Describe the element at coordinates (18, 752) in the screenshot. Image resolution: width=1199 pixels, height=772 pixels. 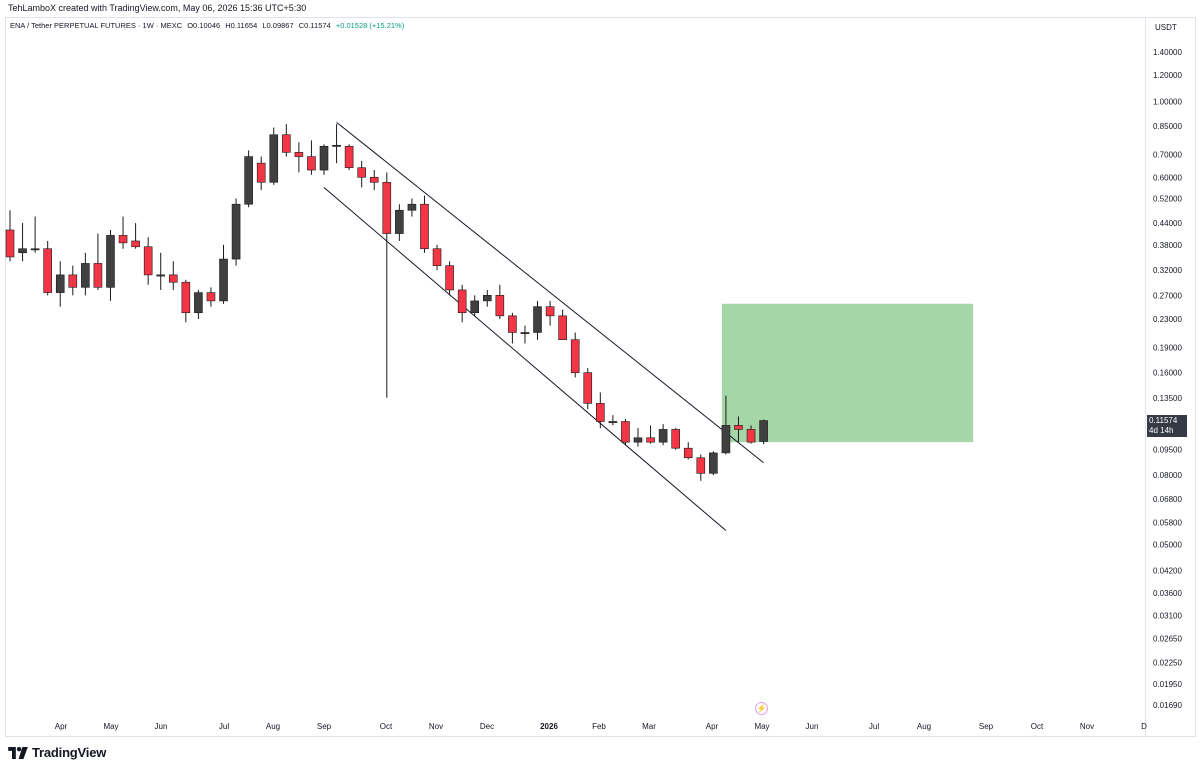
I see `tradingview-logo-icon` at that location.